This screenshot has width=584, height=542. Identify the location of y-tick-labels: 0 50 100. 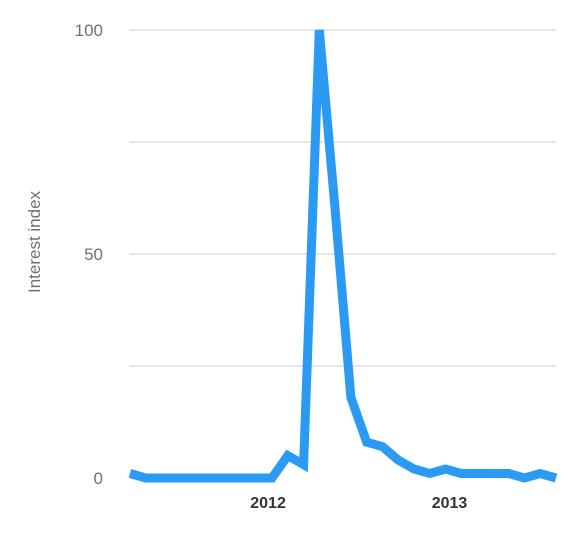
(89, 254).